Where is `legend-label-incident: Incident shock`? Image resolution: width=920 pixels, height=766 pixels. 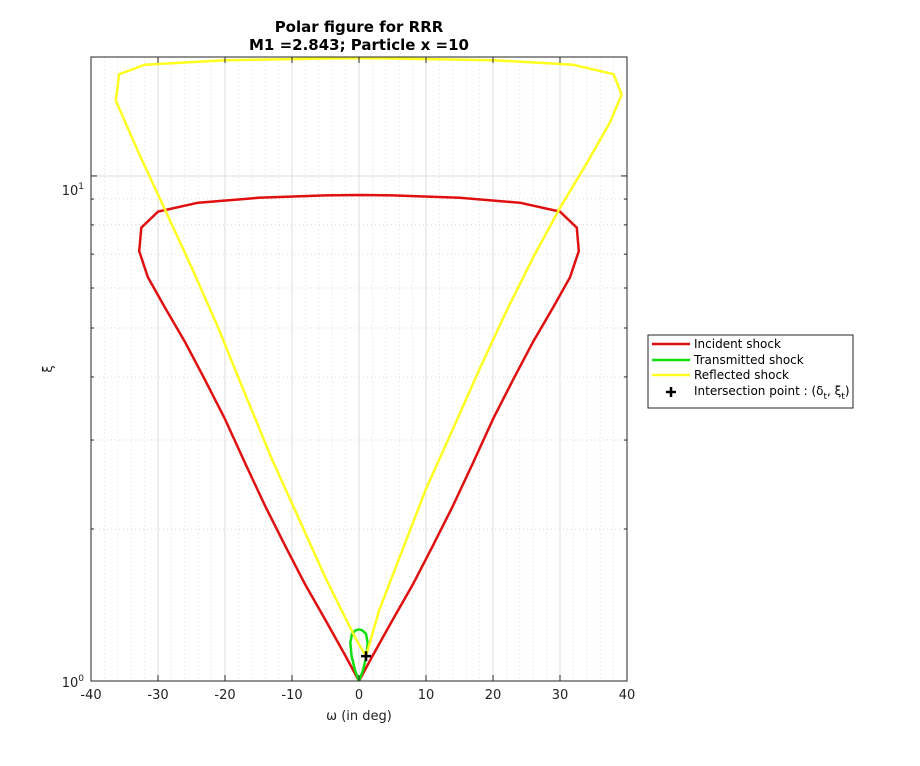
legend-label-incident: Incident shock is located at coordinates (737, 344).